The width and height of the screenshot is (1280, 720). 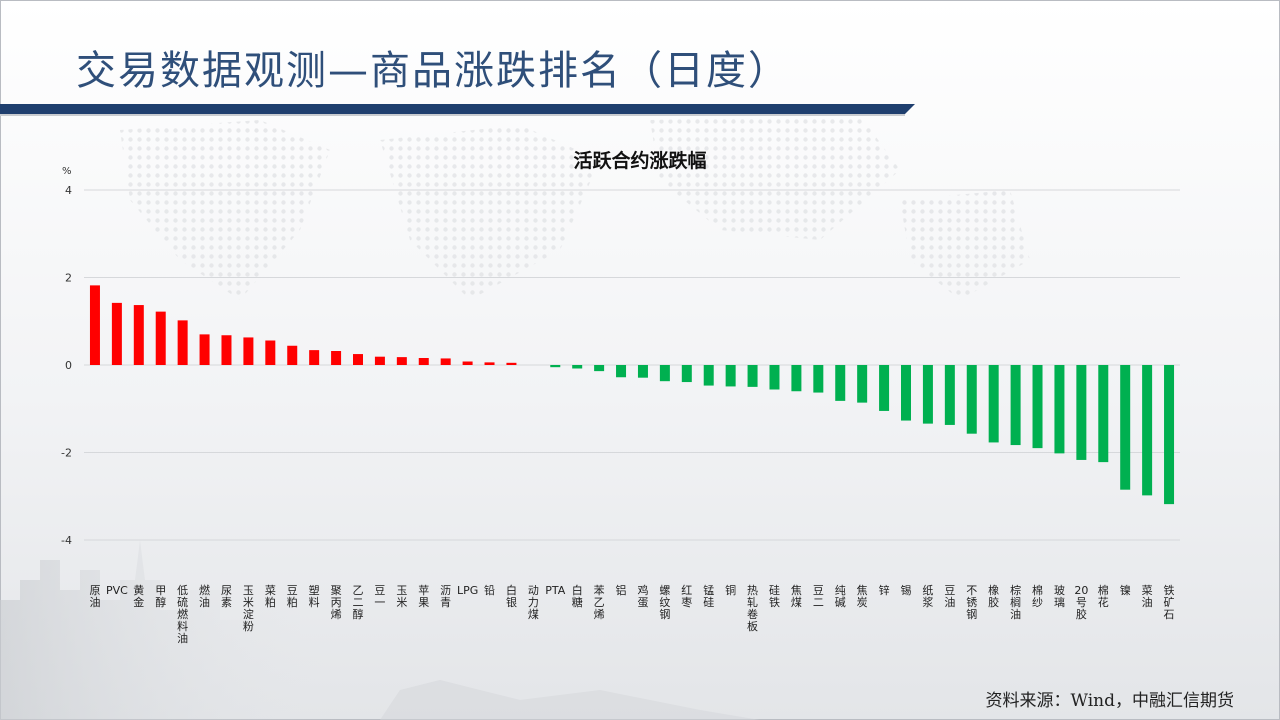 I want to click on x-tick-label: 铁矿石, so click(x=1169, y=602).